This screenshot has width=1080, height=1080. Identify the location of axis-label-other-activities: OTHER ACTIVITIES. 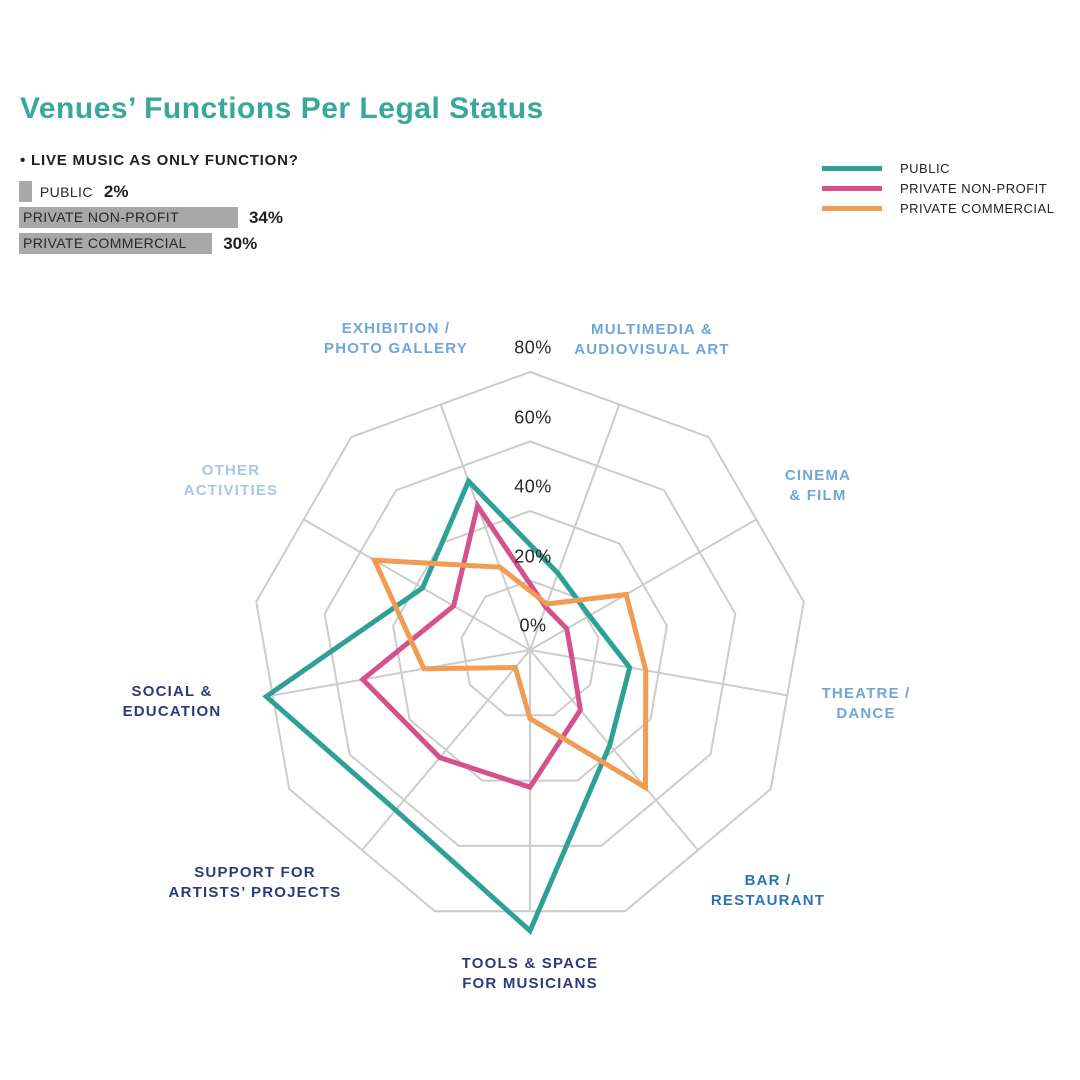
(231, 480).